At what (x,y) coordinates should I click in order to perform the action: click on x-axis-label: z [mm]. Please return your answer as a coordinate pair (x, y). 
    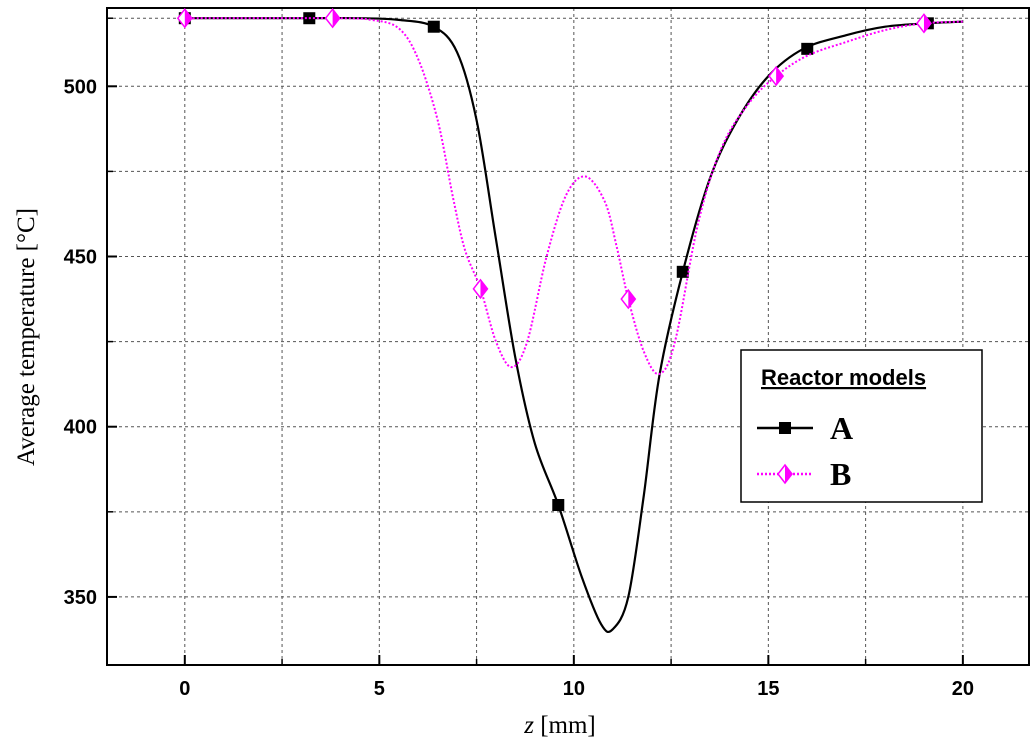
    Looking at the image, I should click on (559, 725).